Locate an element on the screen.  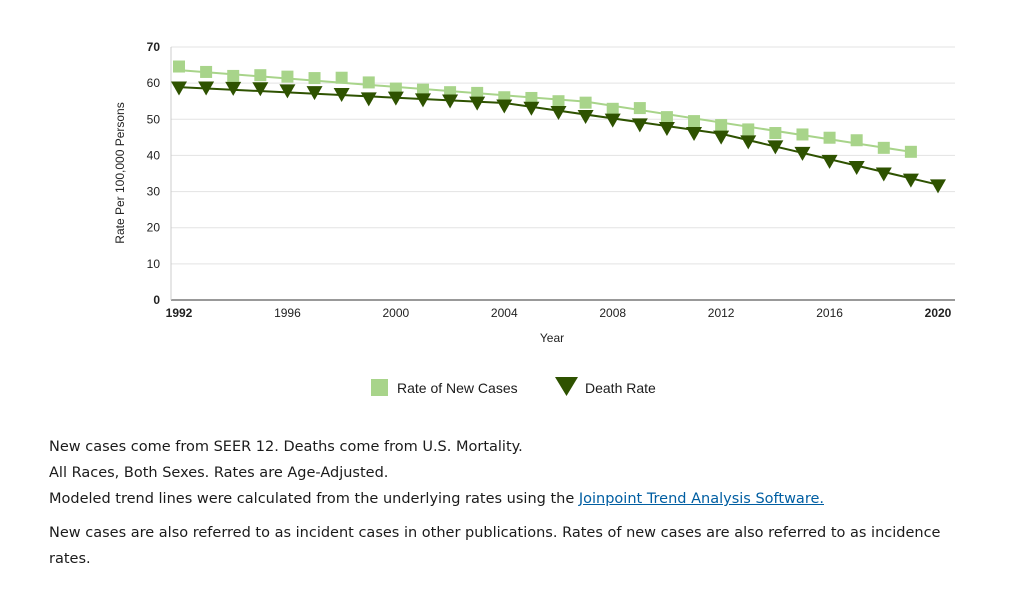
legend-new-cases-label: Rate of New Cases is located at coordinates (457, 388).